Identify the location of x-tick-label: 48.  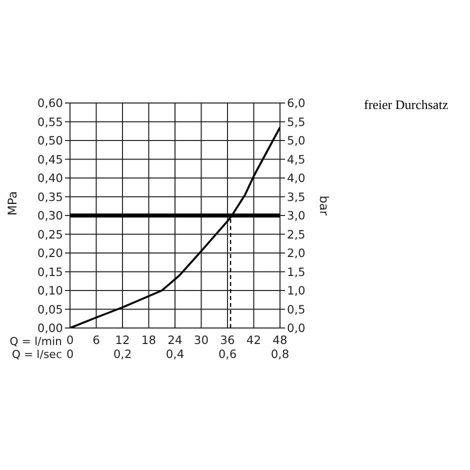
(280, 340).